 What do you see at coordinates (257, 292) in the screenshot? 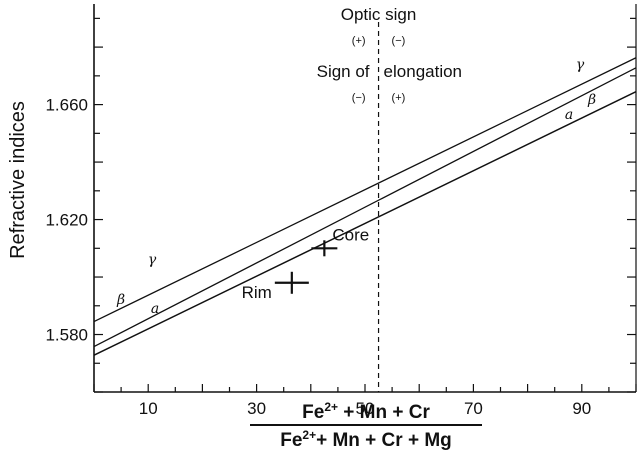
I see `rim-label: Rim` at bounding box center [257, 292].